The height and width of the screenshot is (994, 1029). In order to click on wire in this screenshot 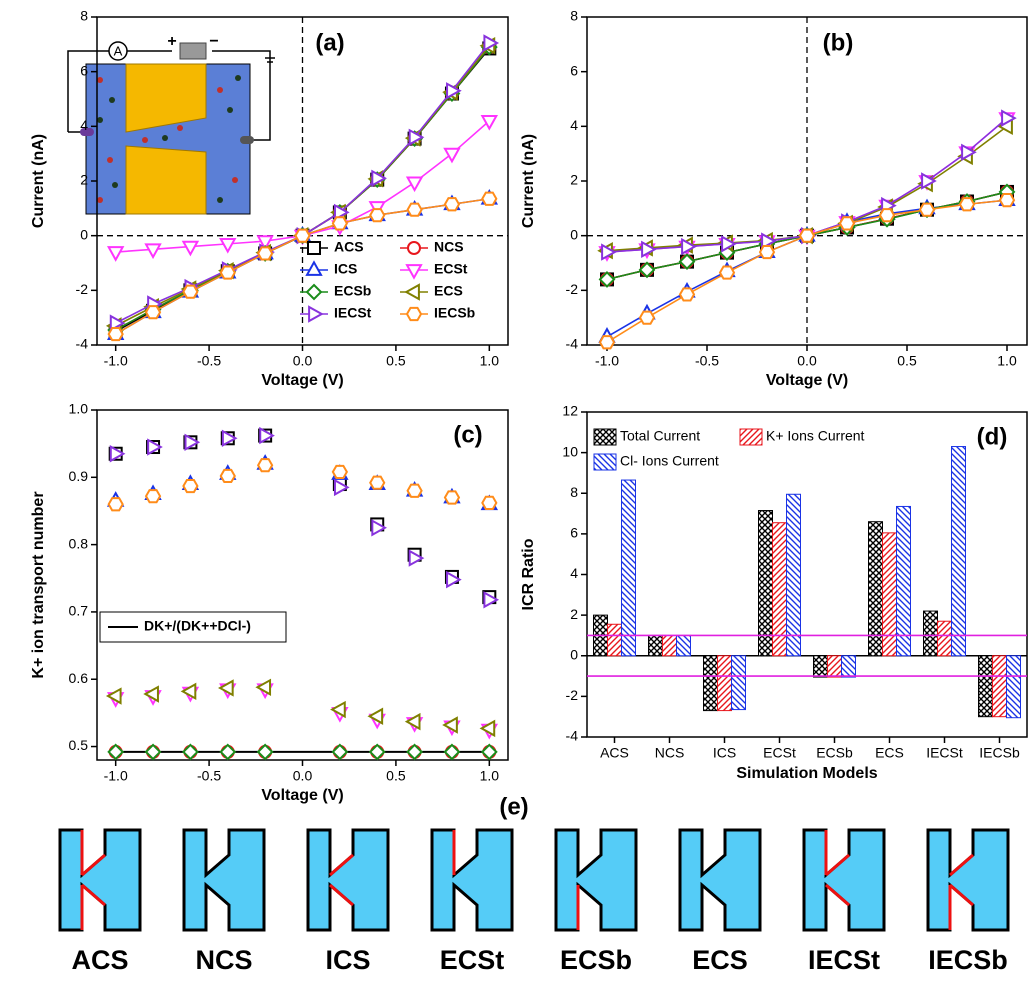, I will do `click(241, 95)`.